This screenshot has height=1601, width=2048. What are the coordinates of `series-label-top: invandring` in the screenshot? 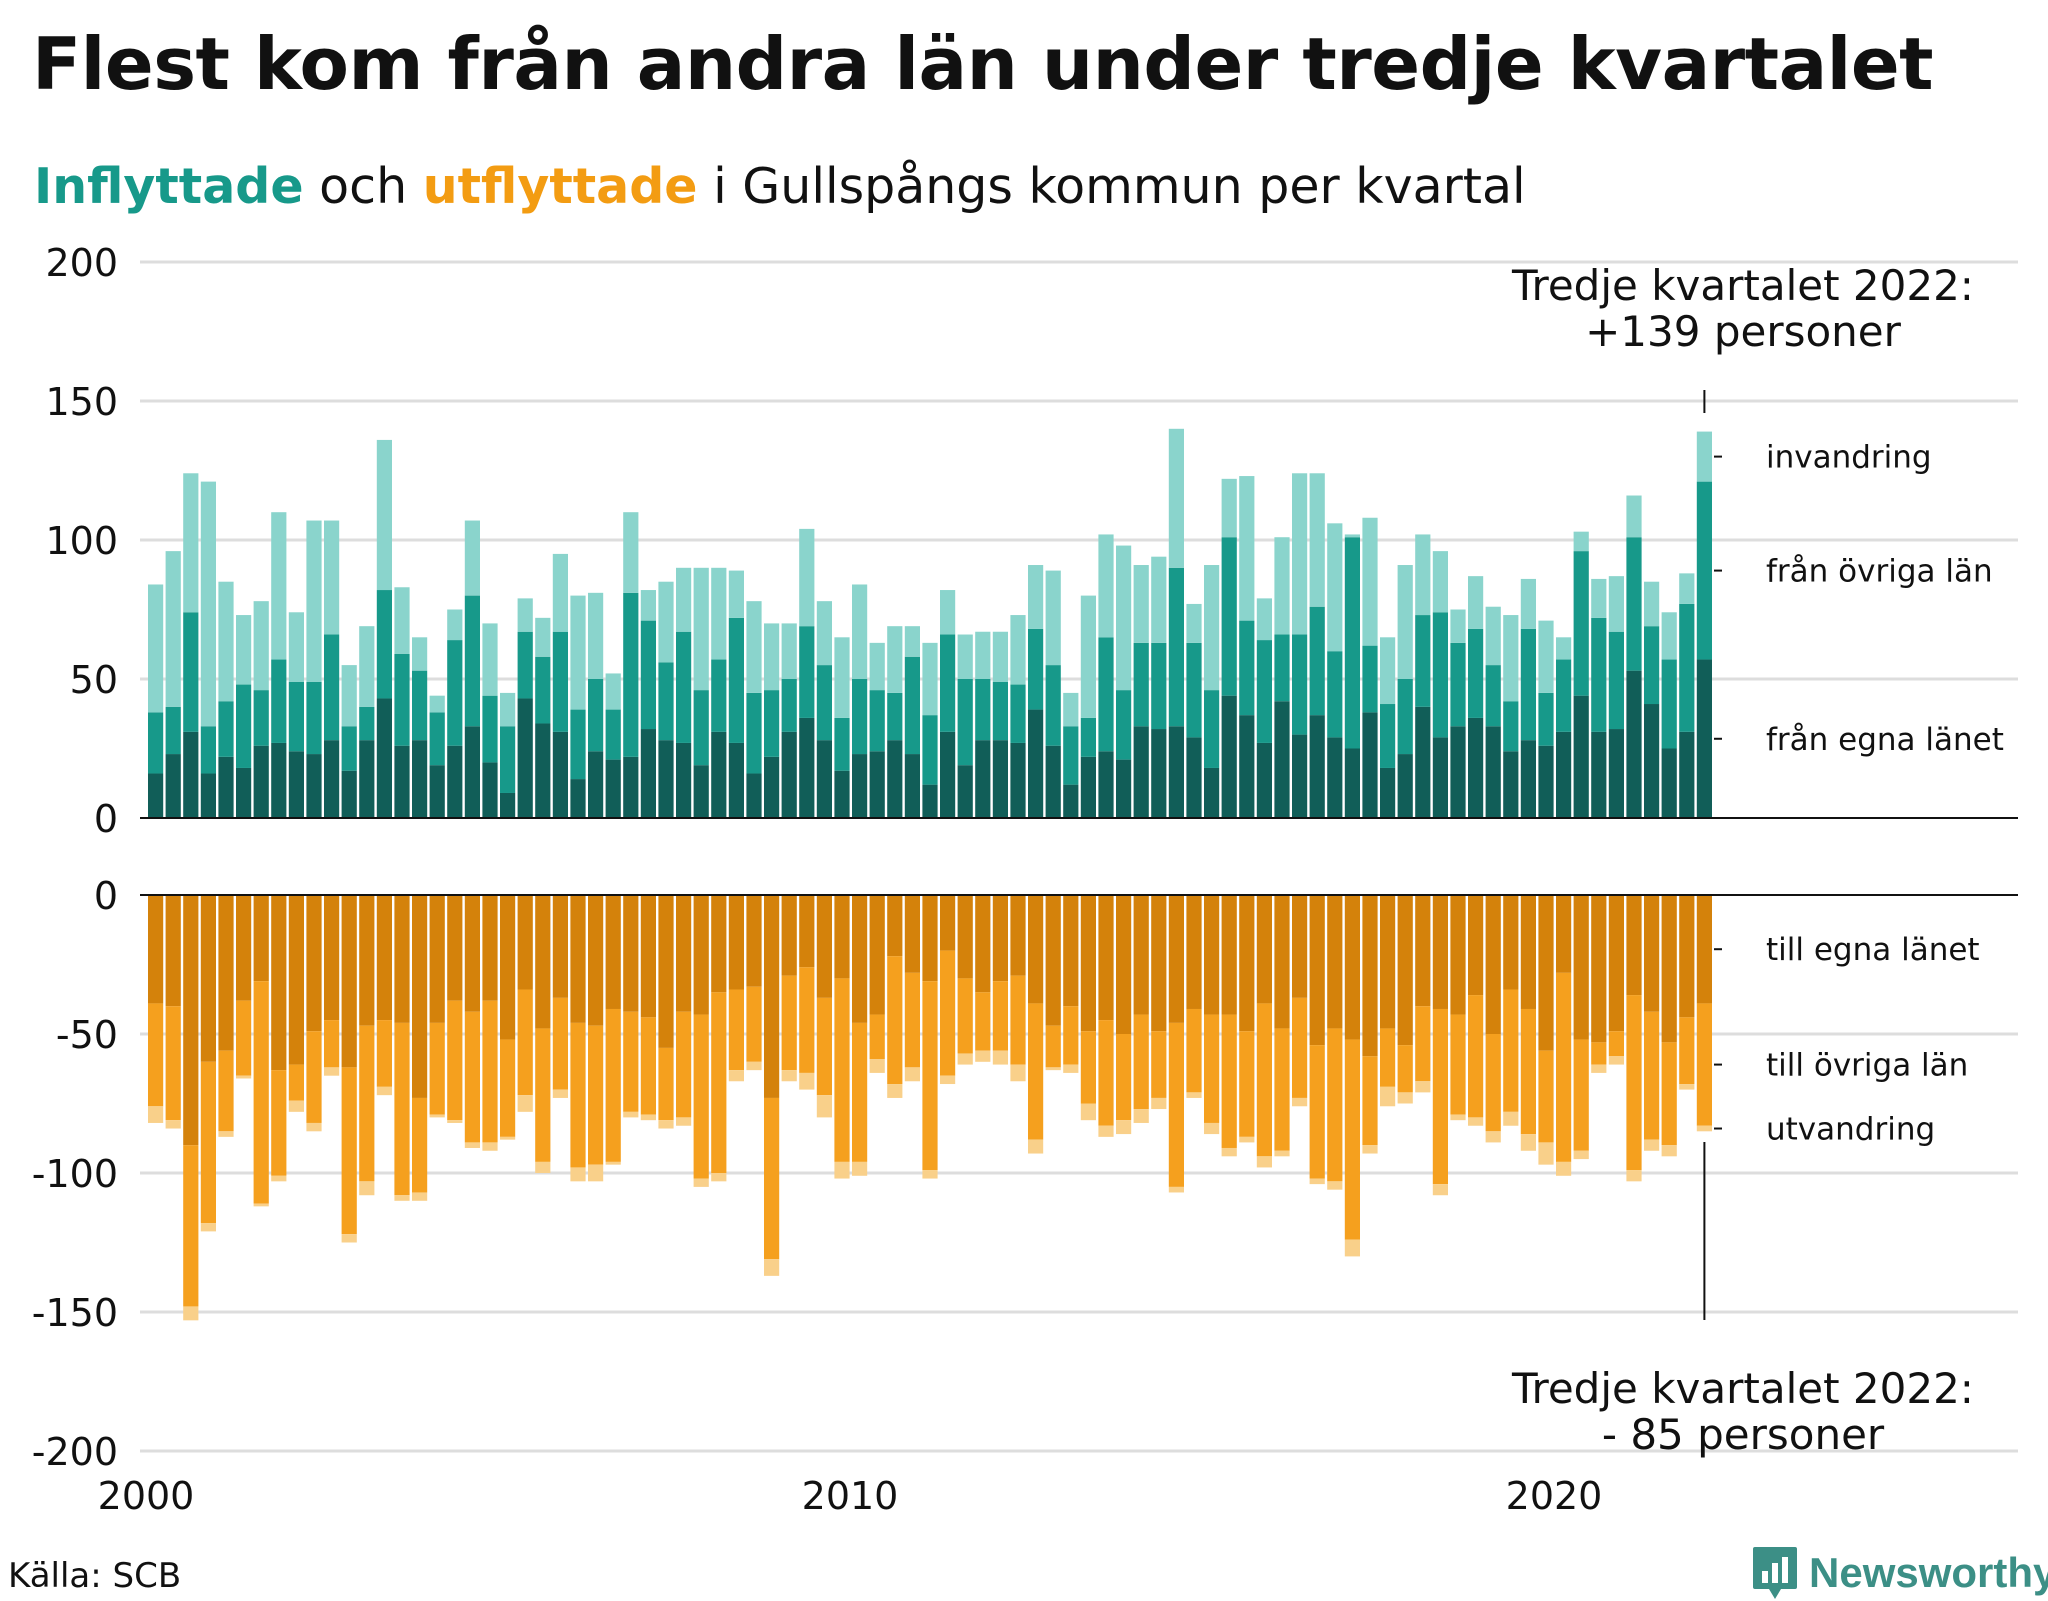 It's located at (1849, 458).